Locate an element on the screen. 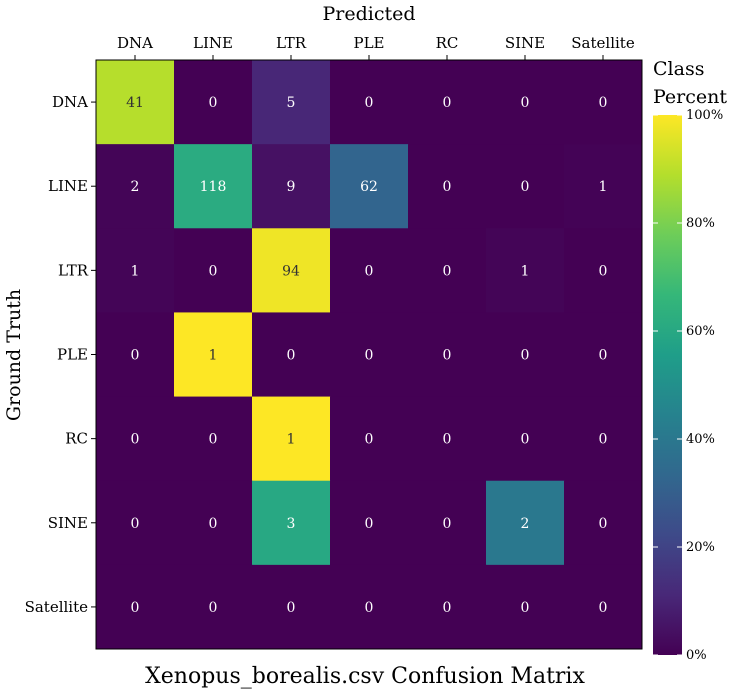  cell-value-label: 118 is located at coordinates (213, 187).